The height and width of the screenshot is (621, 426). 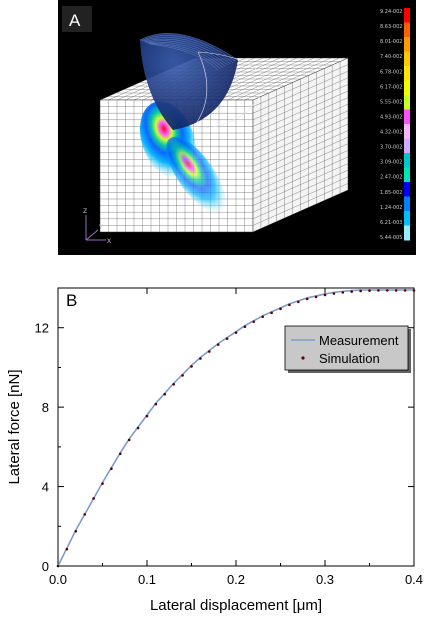 What do you see at coordinates (391, 117) in the screenshot?
I see `colorbar-label: 4.93-002` at bounding box center [391, 117].